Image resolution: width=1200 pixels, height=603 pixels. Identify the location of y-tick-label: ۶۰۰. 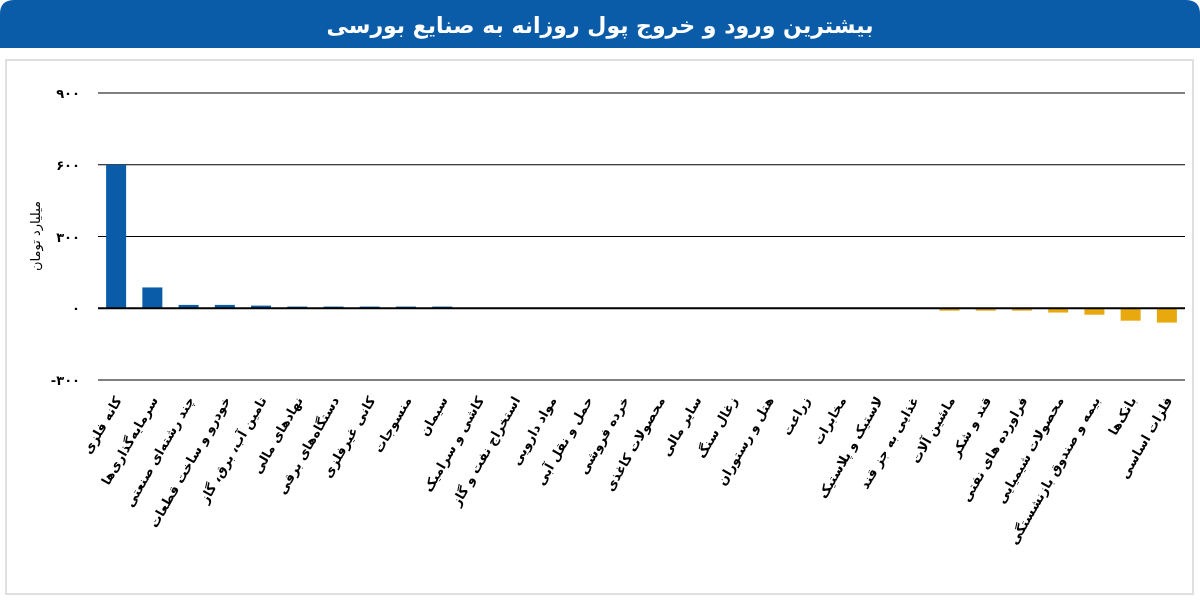
(68, 165).